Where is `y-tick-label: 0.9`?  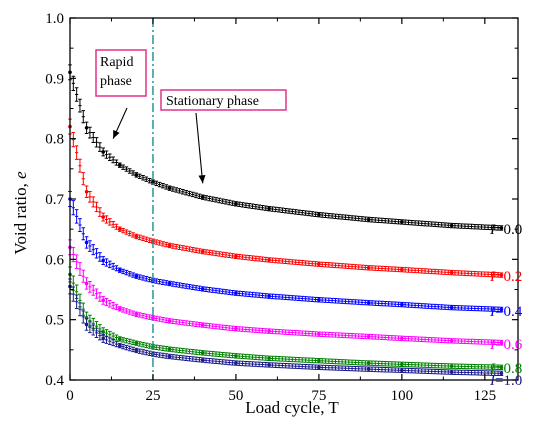
y-tick-label: 0.9 is located at coordinates (54, 79).